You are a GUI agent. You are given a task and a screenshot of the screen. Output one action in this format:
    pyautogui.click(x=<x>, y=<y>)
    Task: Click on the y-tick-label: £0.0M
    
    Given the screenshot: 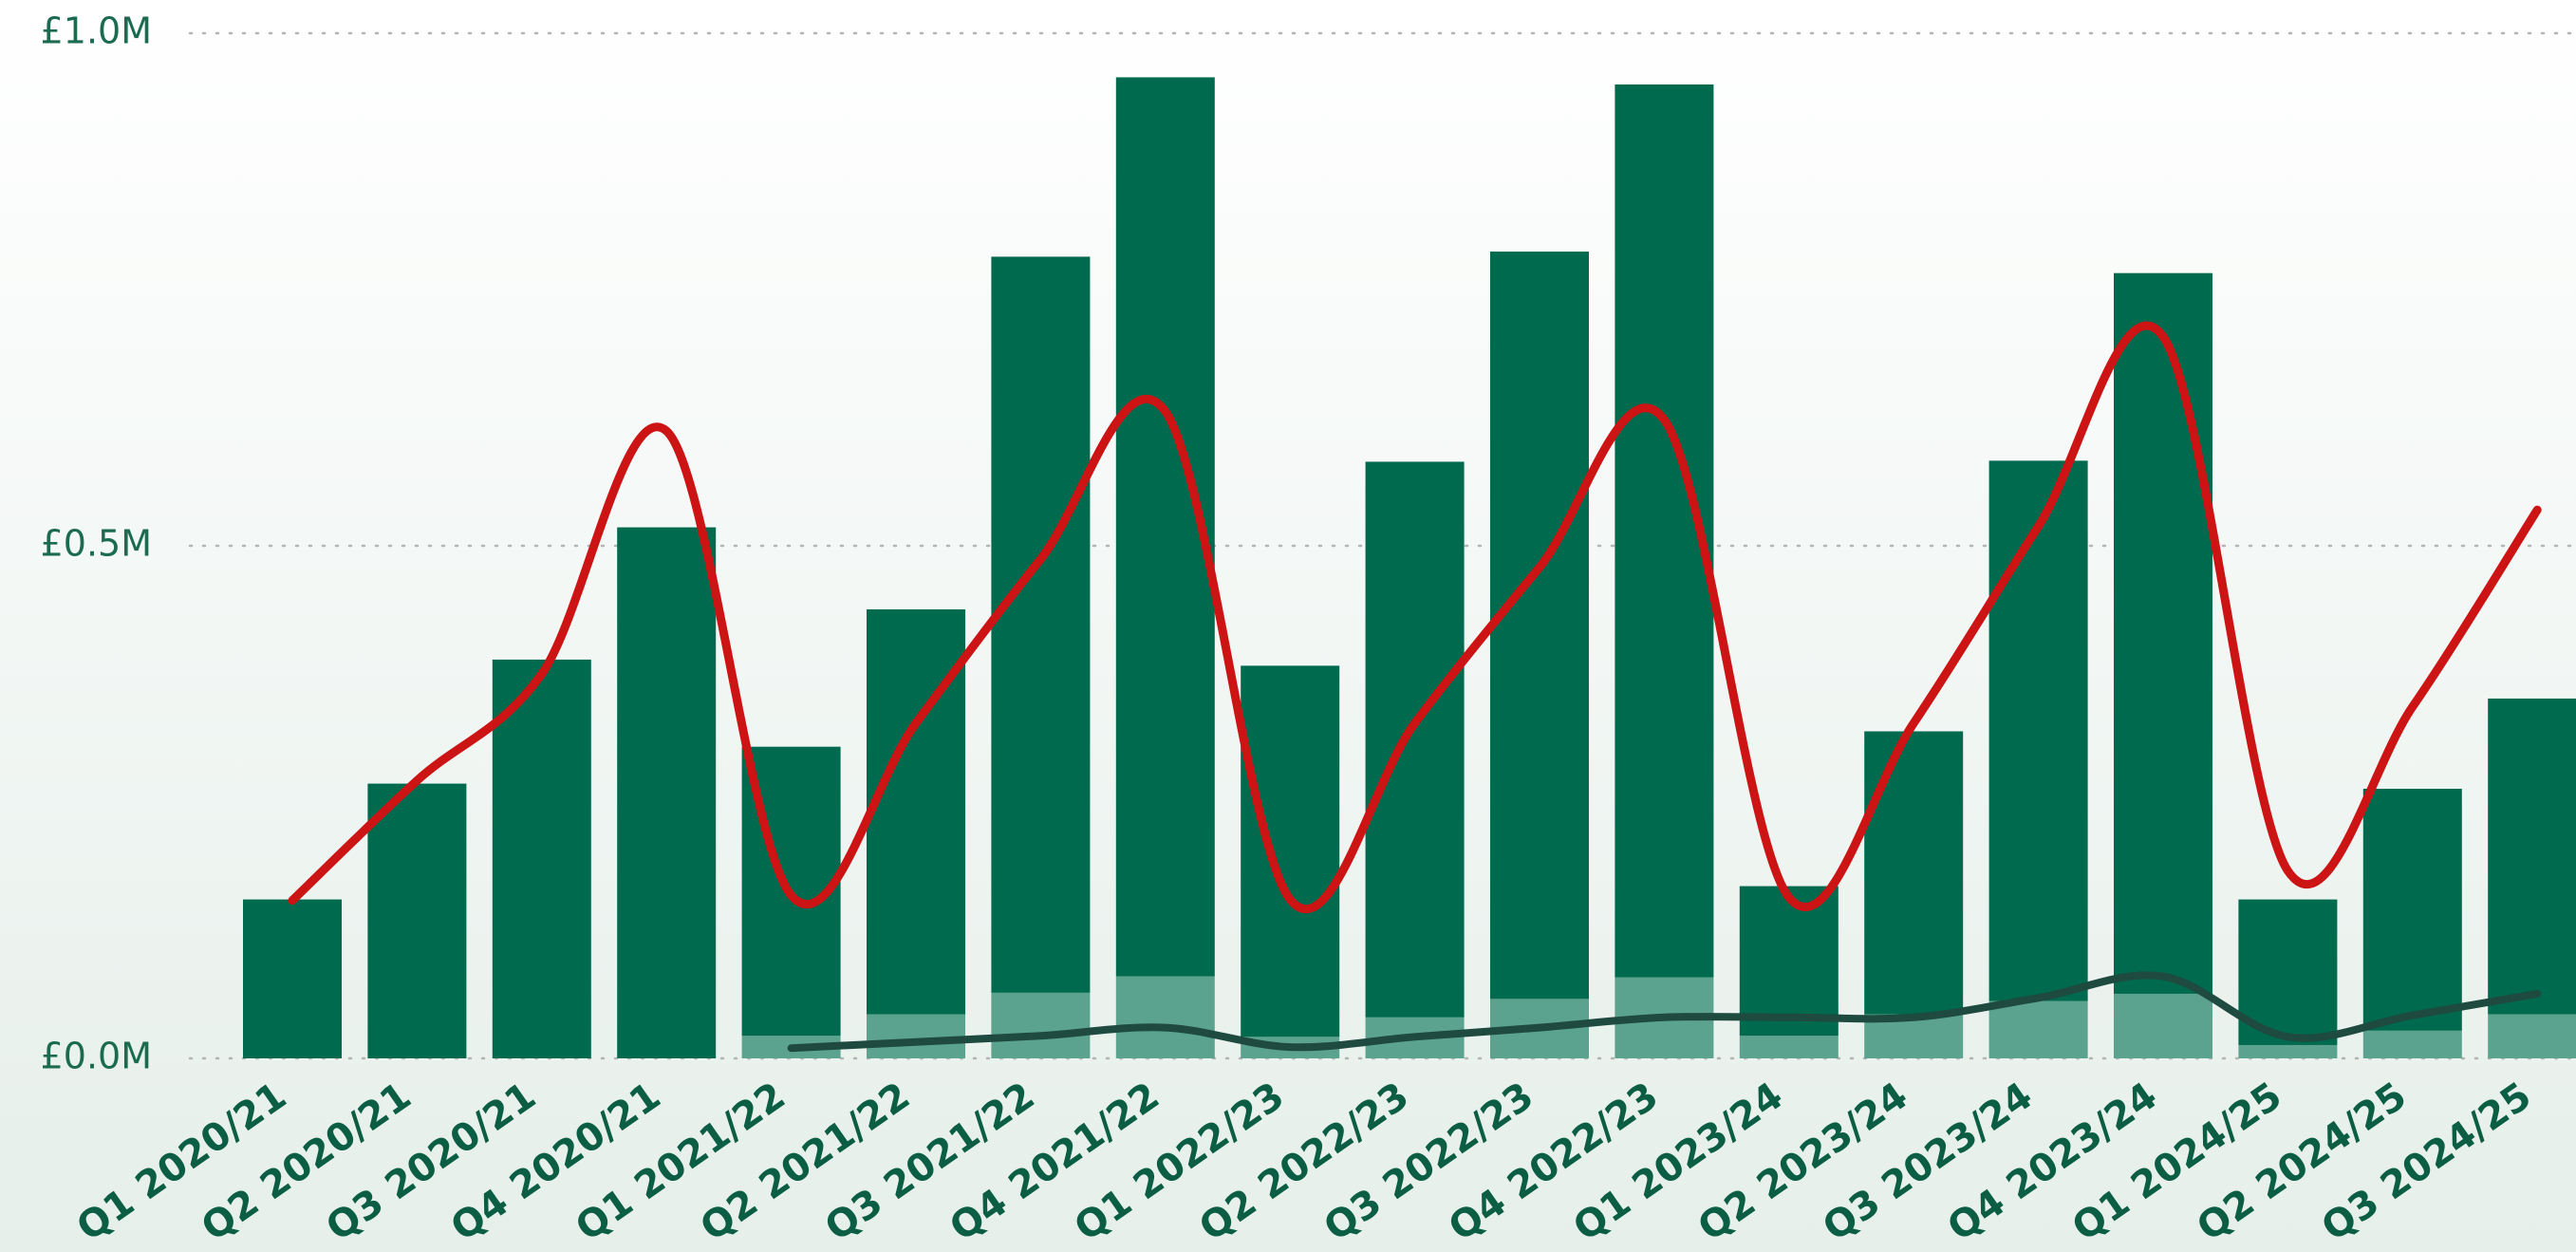 What is the action you would take?
    pyautogui.click(x=96, y=1056)
    